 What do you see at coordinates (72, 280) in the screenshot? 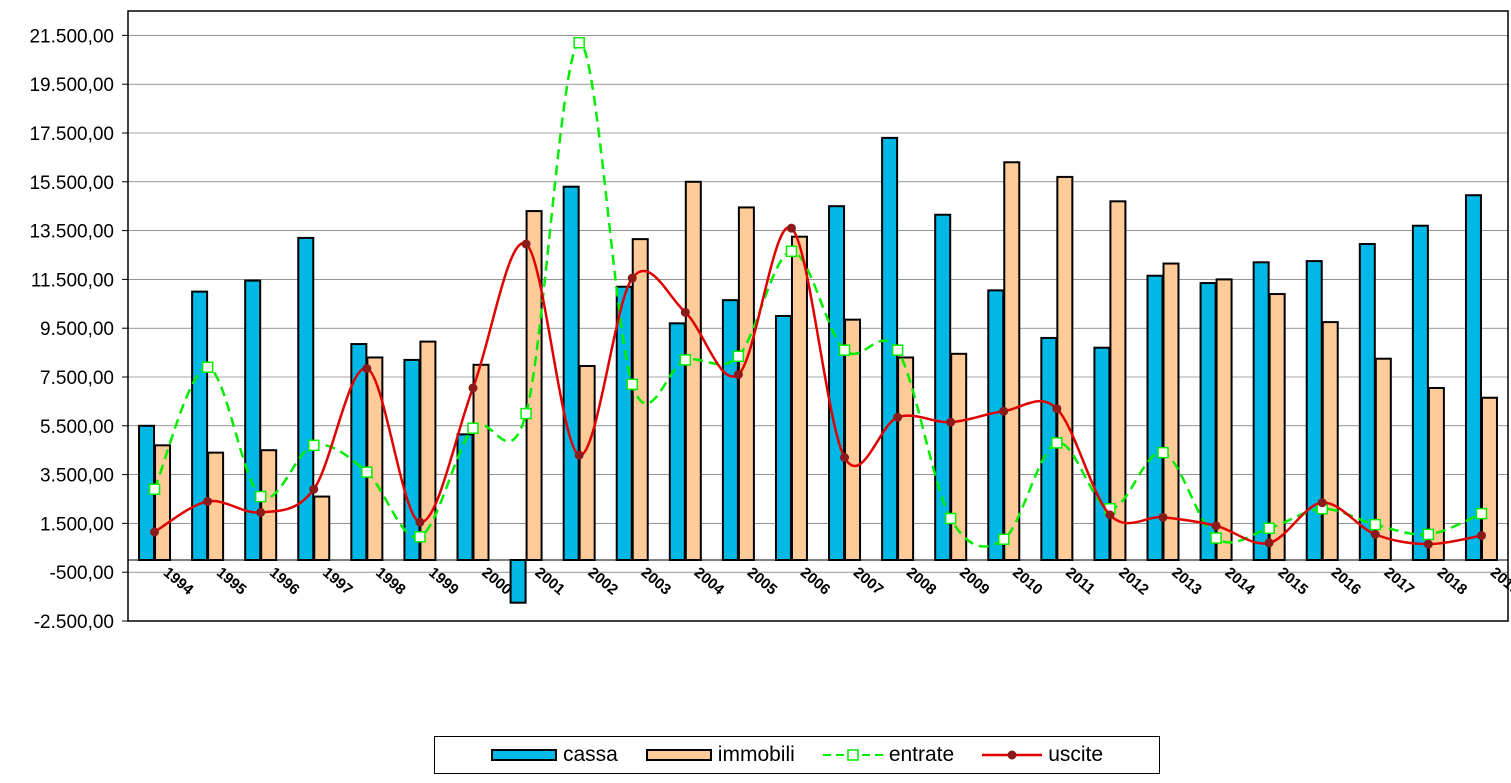
I see `y-tick-label: 11.500,00` at bounding box center [72, 280].